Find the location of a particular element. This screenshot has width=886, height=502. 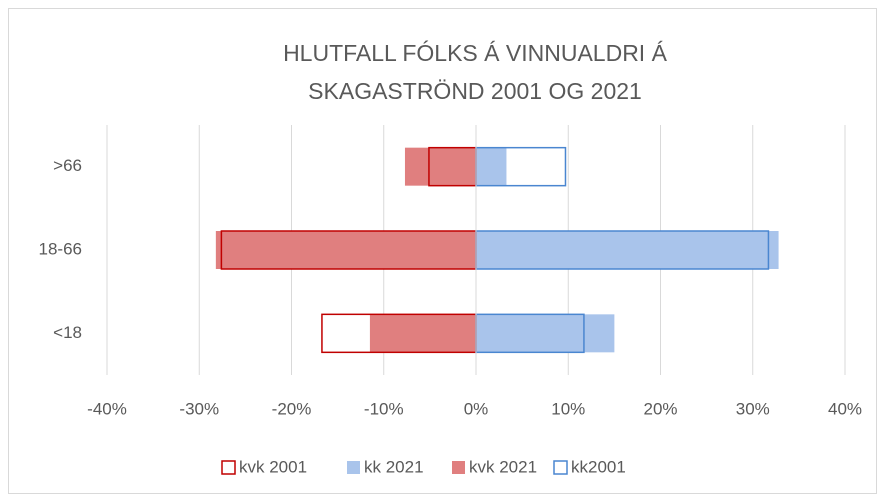

legend-label: kk 2021 is located at coordinates (394, 466).